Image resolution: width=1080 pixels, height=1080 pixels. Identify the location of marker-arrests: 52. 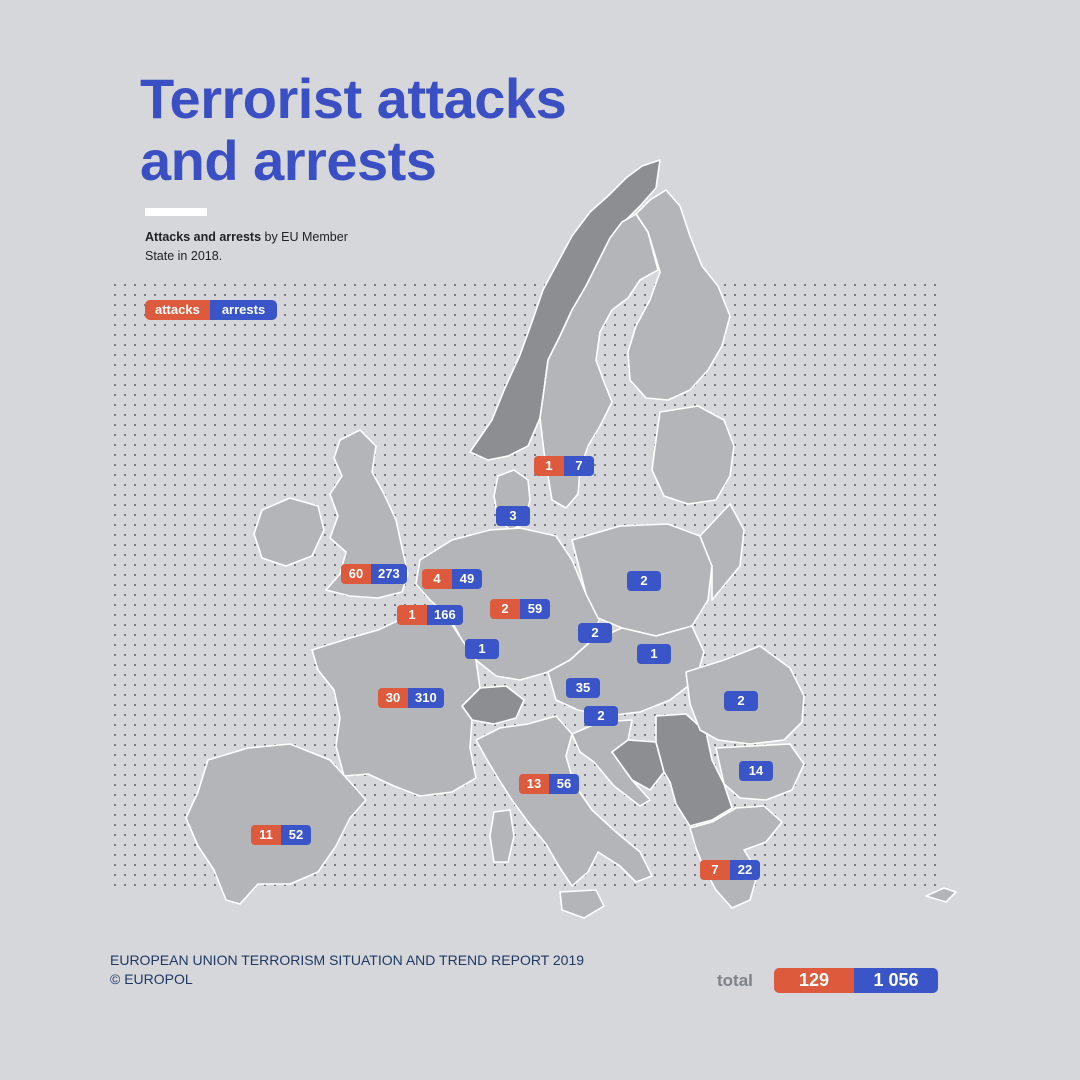
(296, 835).